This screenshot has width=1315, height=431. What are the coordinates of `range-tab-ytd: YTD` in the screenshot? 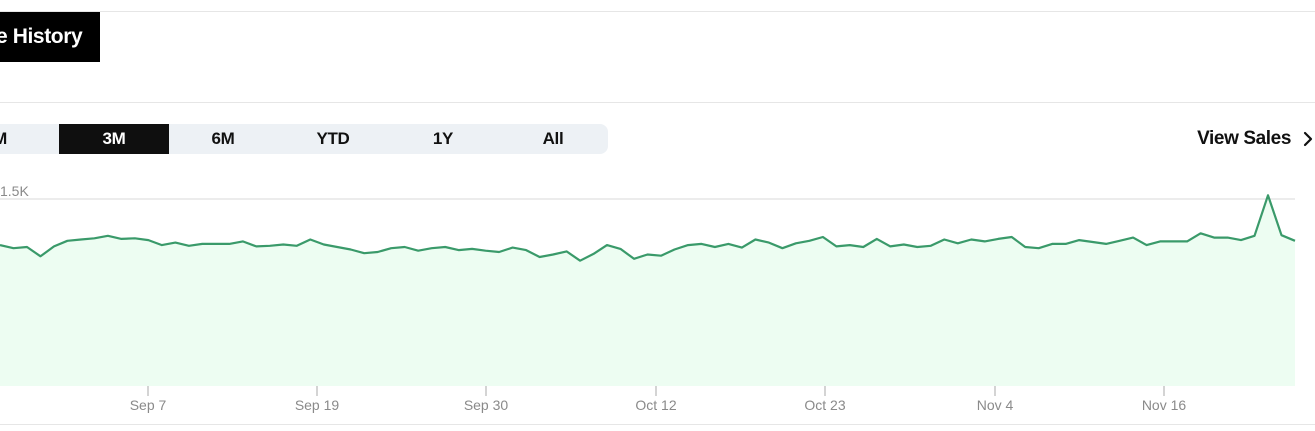 It's located at (333, 138).